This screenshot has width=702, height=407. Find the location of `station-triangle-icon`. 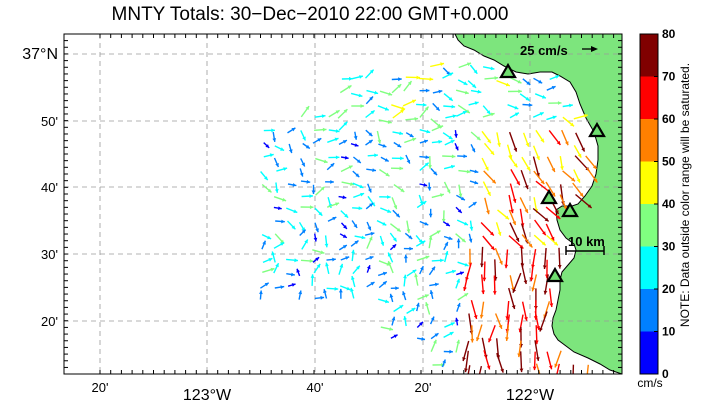

station-triangle-icon is located at coordinates (508, 70).